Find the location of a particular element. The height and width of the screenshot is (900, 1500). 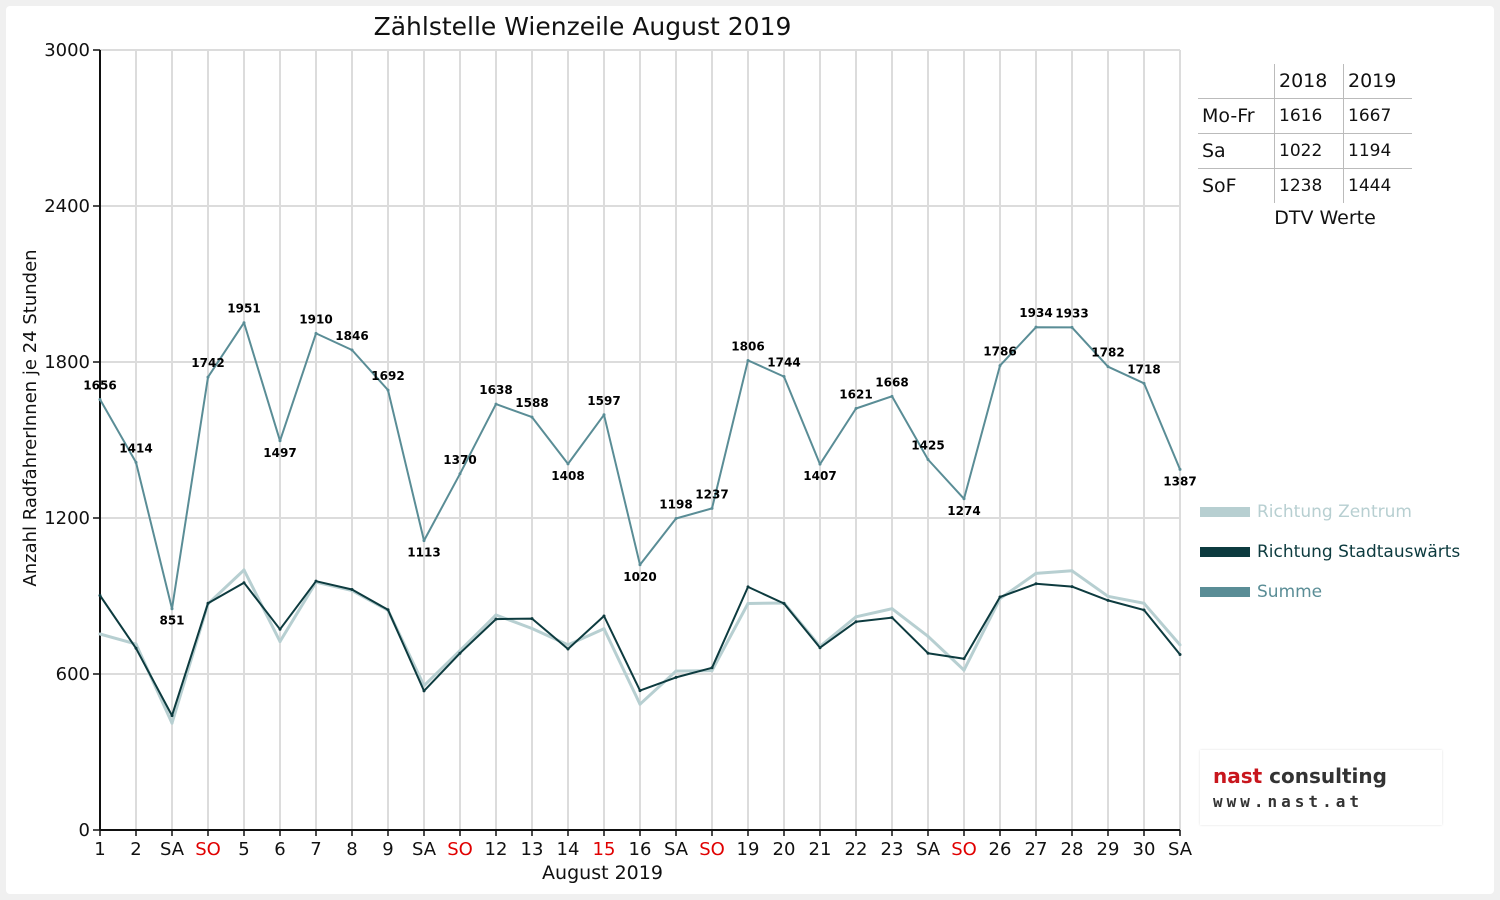

x-tick-label: 28 is located at coordinates (1072, 849).